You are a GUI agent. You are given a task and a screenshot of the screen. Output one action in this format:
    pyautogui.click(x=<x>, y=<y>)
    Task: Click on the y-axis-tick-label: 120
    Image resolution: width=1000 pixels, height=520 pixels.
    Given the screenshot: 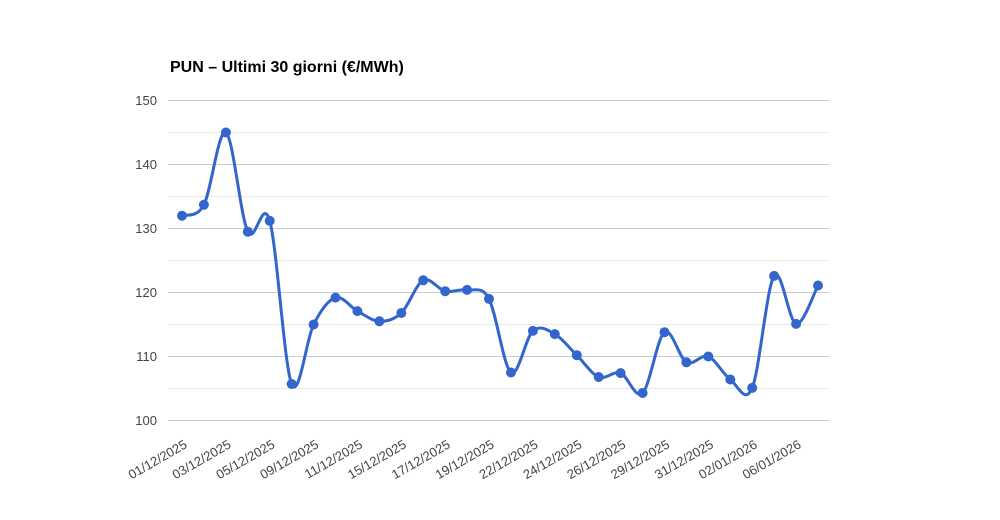 What is the action you would take?
    pyautogui.click(x=146, y=292)
    